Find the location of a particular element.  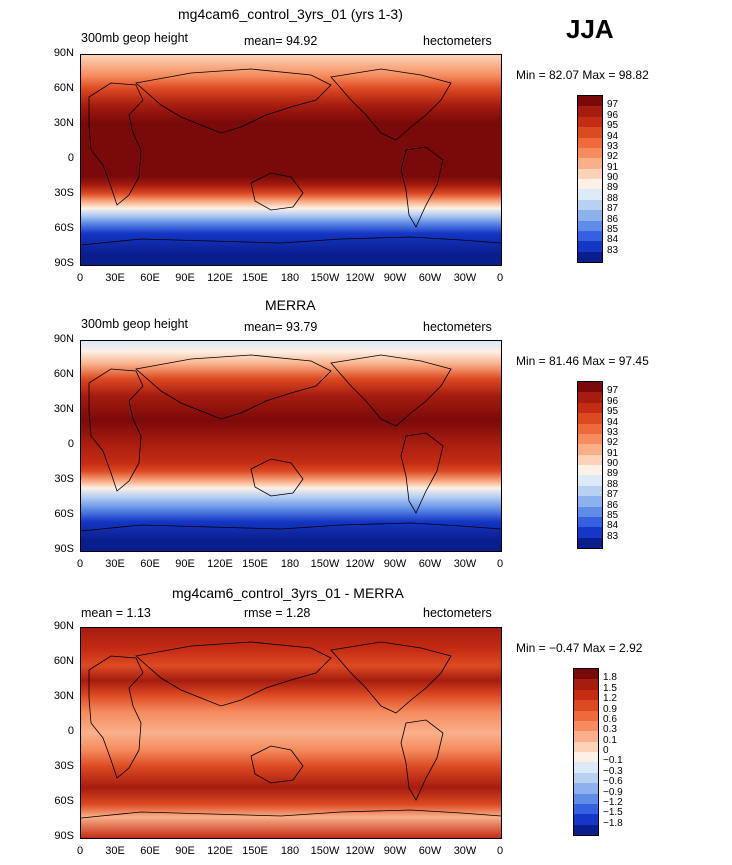

coastline-overlay is located at coordinates (291, 443).